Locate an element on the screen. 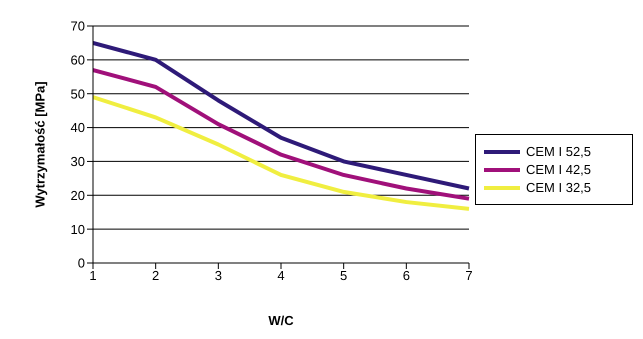  y-tick-label: 0 is located at coordinates (81, 263).